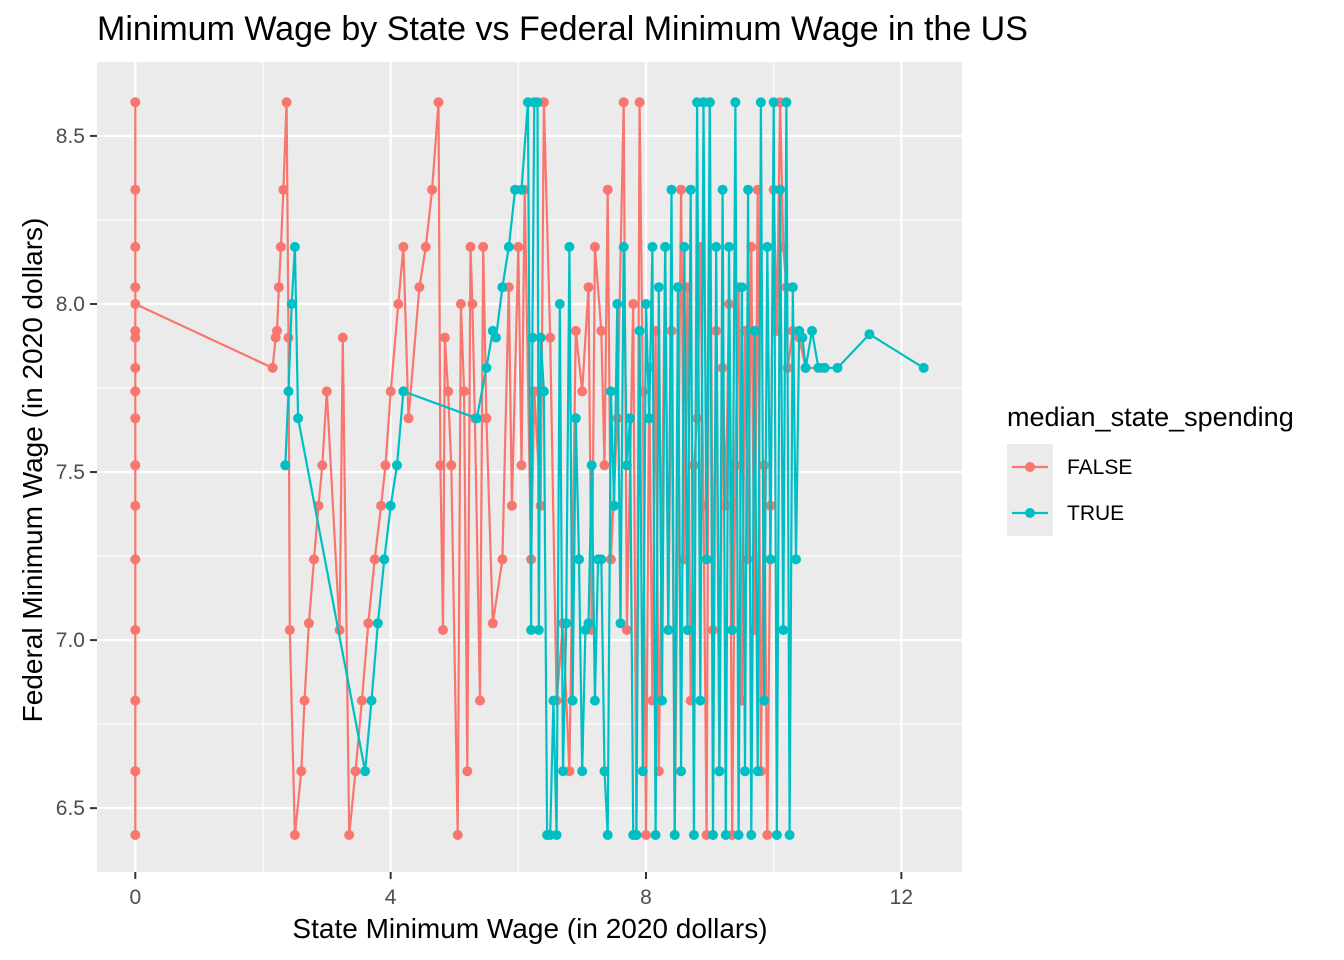 The height and width of the screenshot is (960, 1344). I want to click on legend-point-true, so click(1030, 513).